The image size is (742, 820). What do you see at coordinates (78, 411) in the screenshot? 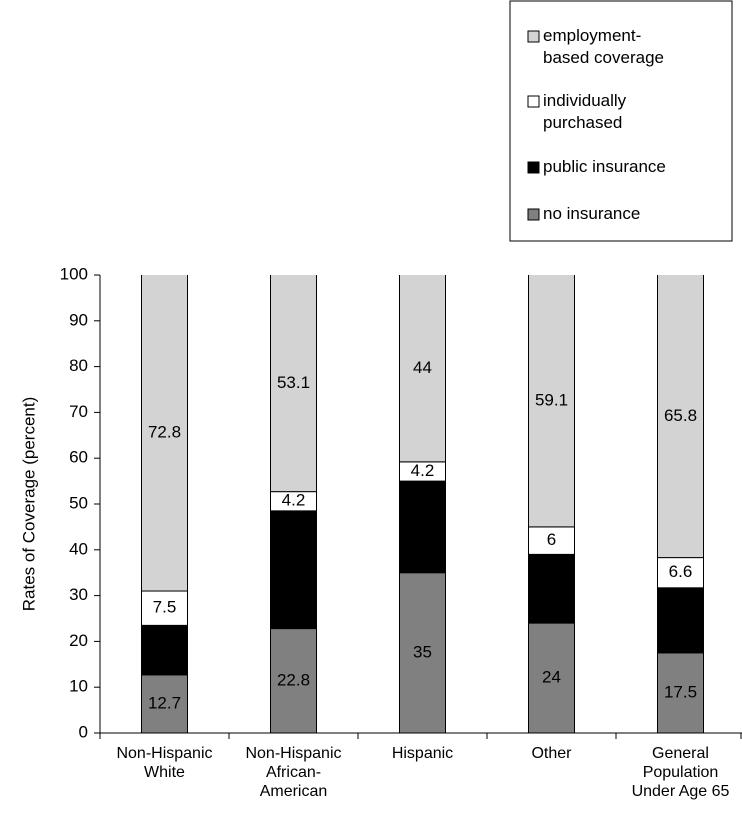
I see `y-tick-label: 70` at bounding box center [78, 411].